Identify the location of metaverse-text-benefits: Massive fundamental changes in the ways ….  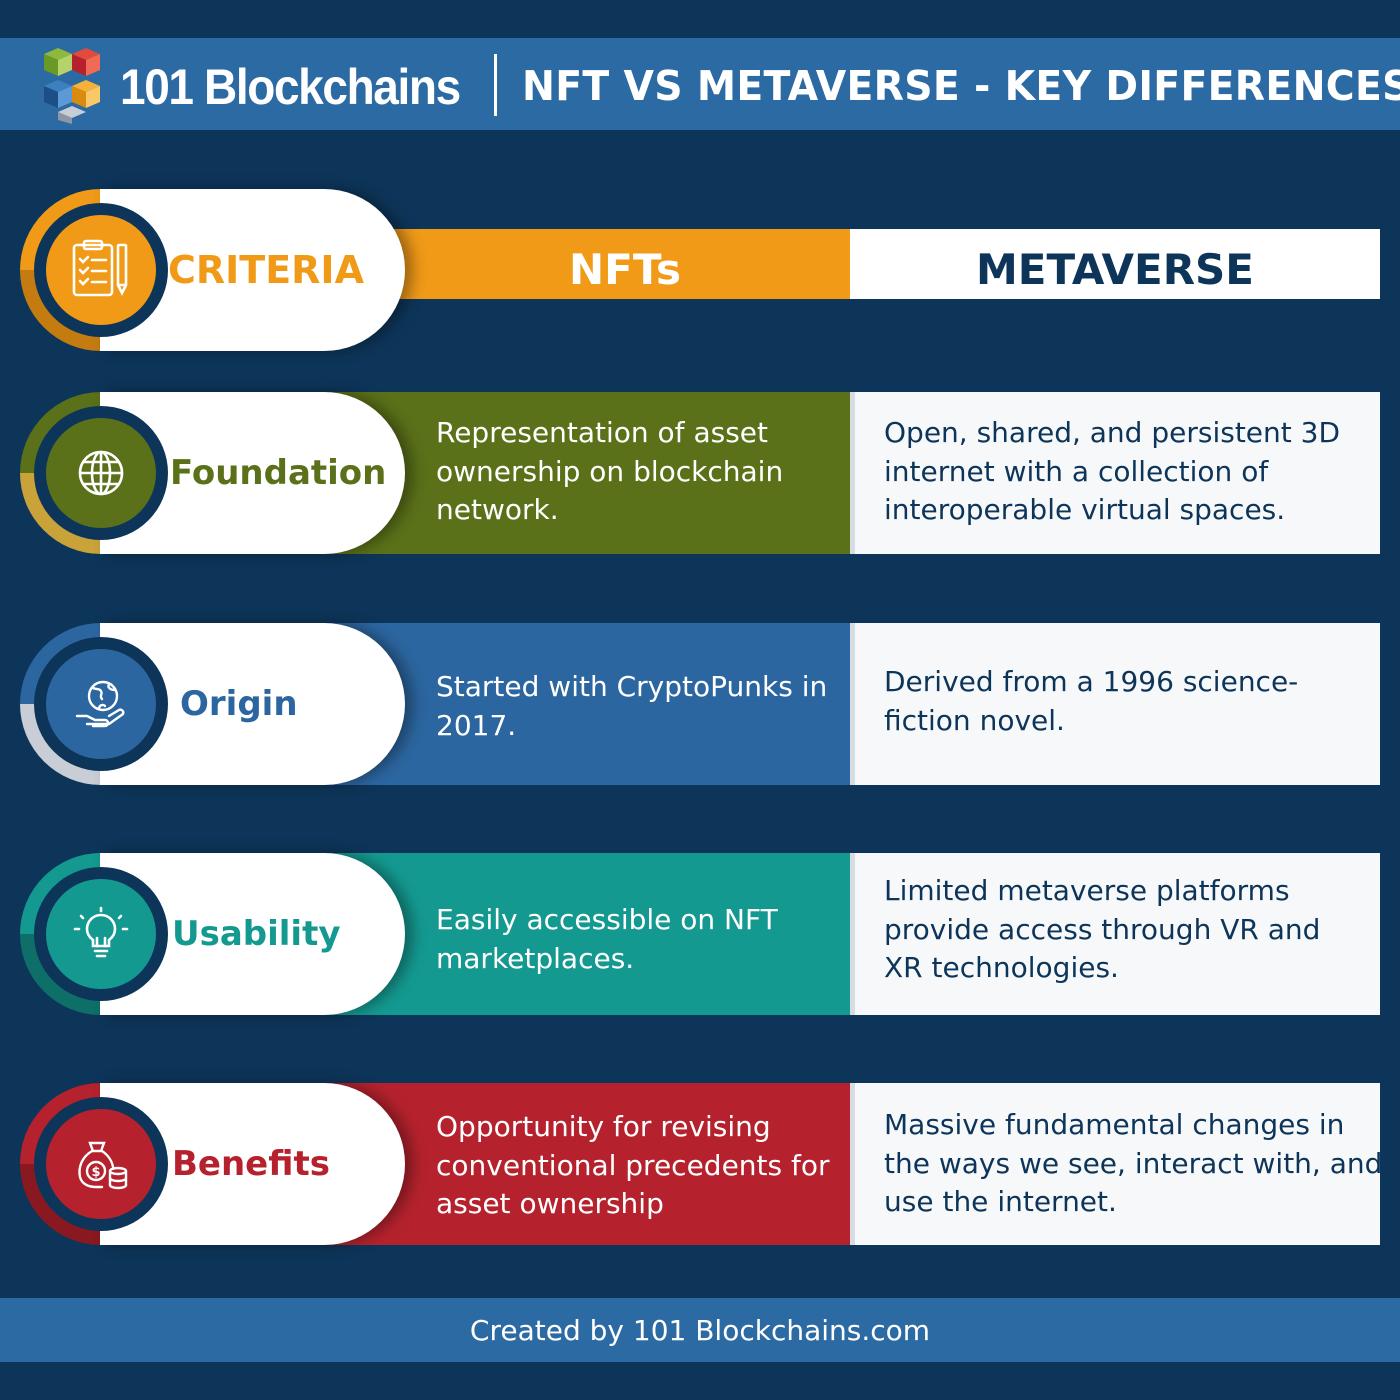
(1133, 1163).